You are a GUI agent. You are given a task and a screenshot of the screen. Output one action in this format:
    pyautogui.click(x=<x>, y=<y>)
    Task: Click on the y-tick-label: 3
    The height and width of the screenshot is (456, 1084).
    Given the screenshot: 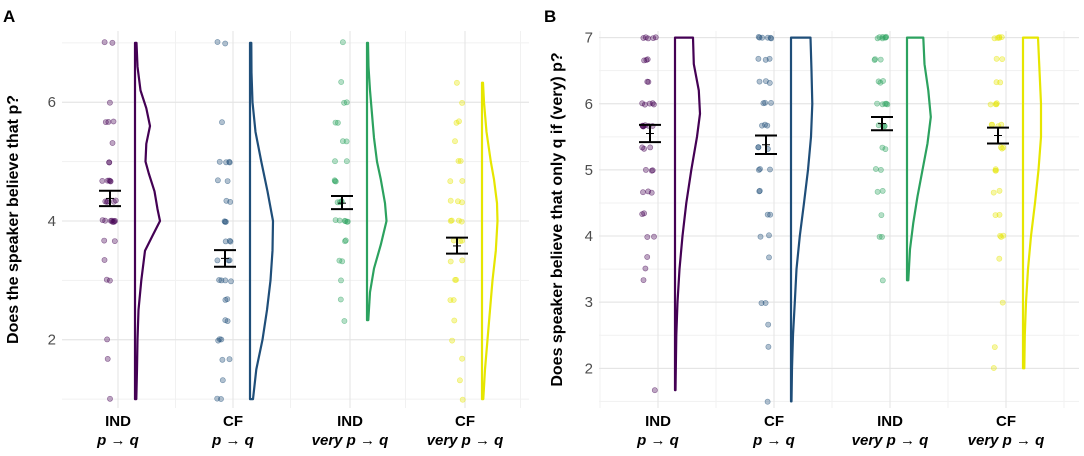 What is the action you would take?
    pyautogui.click(x=589, y=302)
    